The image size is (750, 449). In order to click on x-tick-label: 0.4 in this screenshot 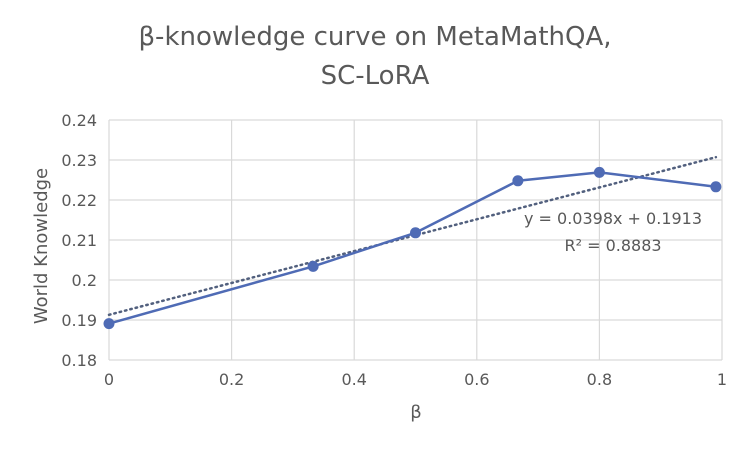, I will do `click(353, 379)`.